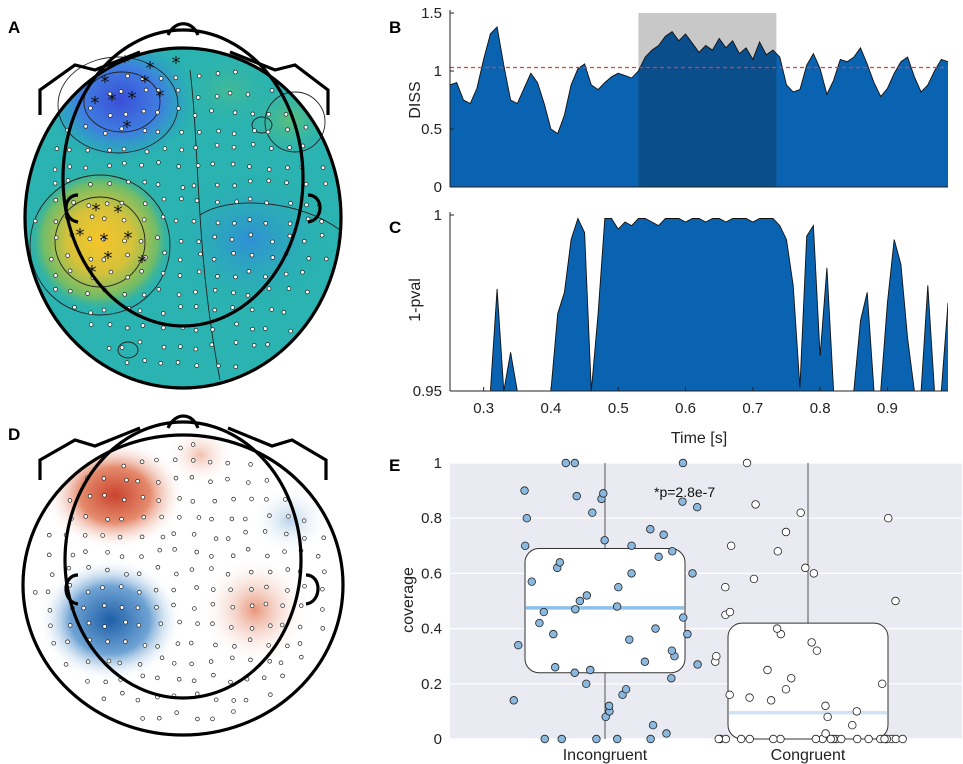  I want to click on topomap-d-fill, so click(183, 585).